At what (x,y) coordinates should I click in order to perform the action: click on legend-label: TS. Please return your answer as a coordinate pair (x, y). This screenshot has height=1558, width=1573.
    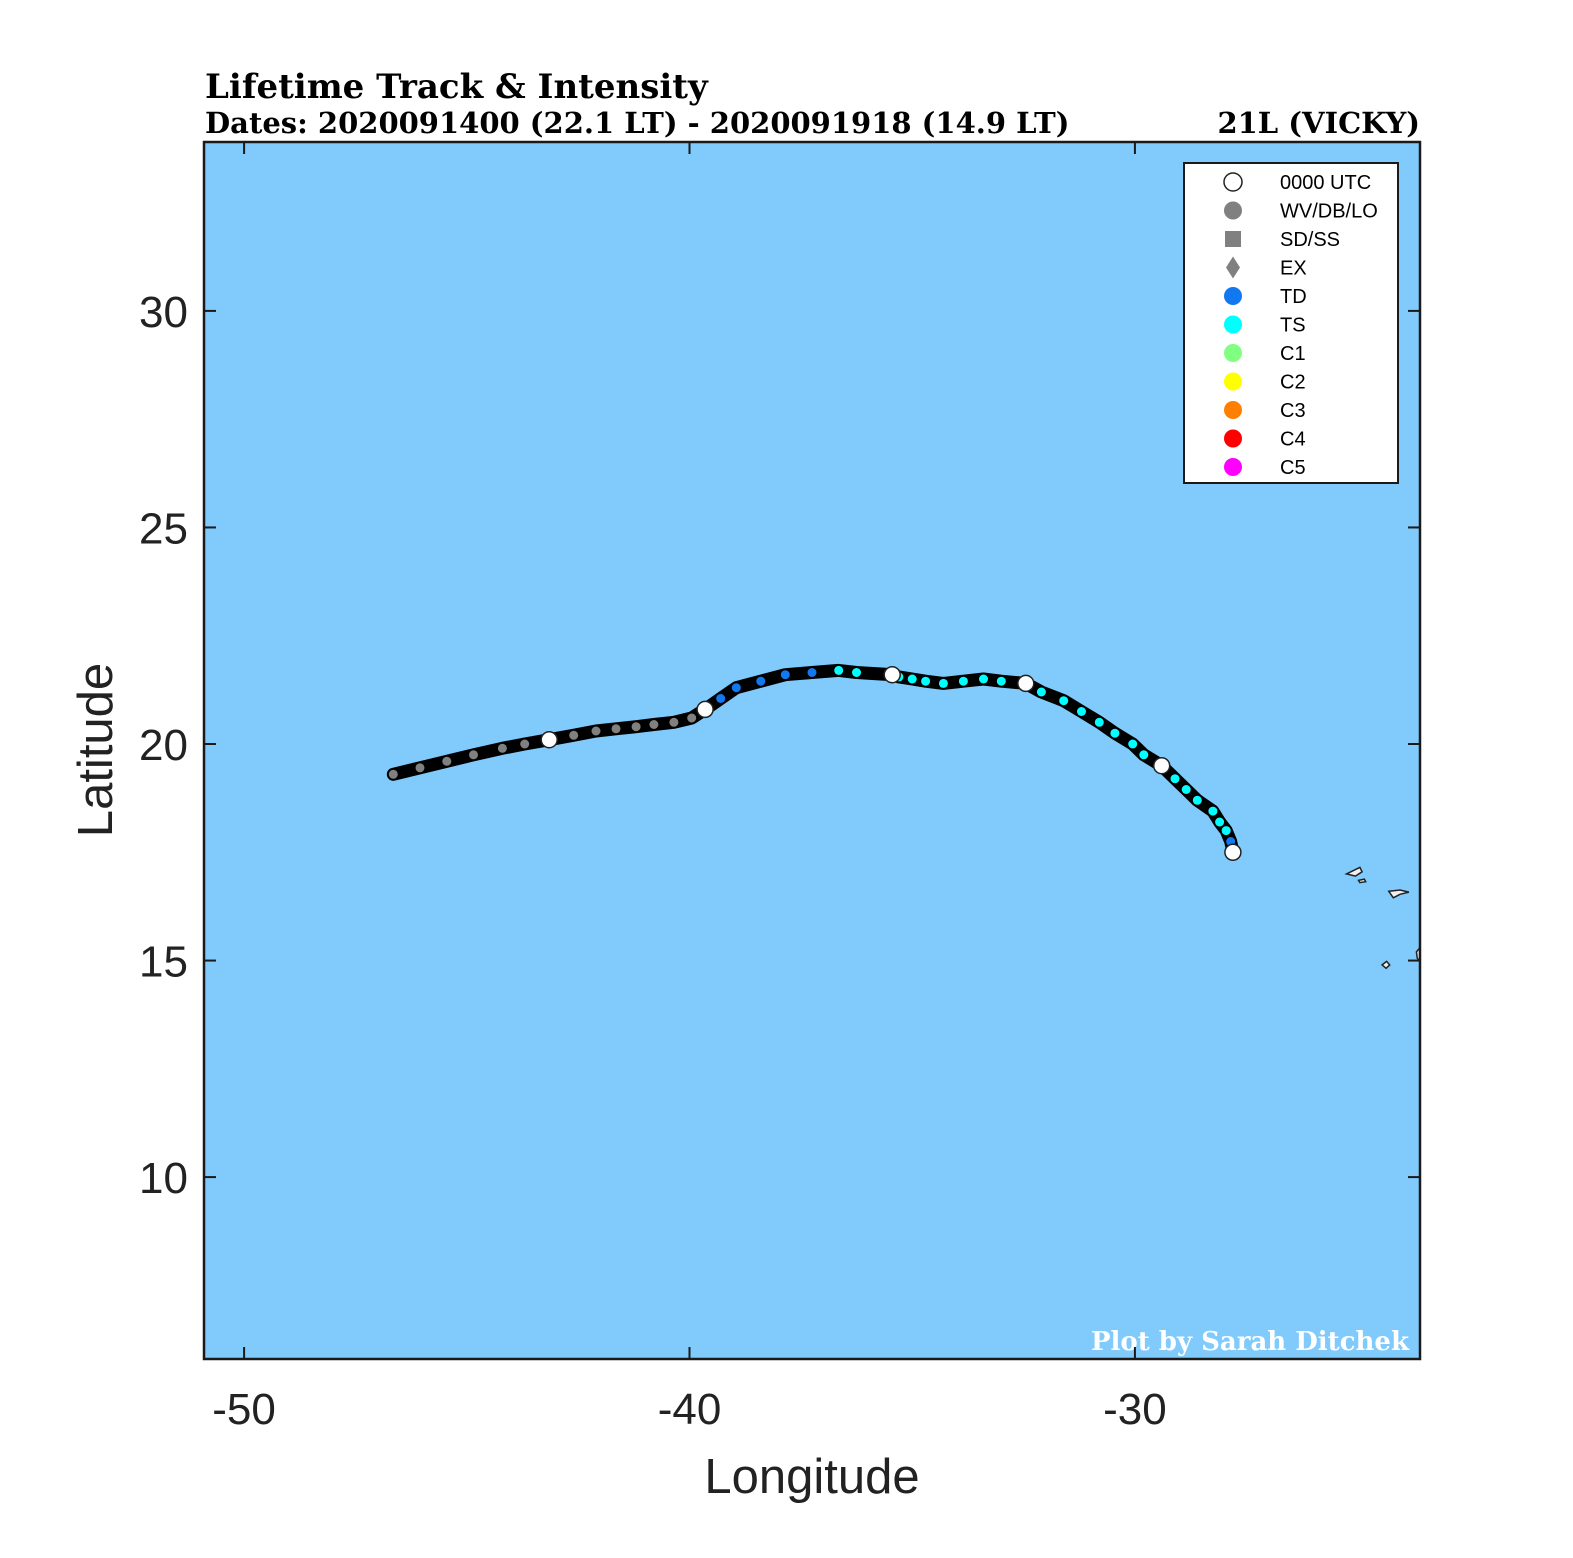
    Looking at the image, I should click on (1293, 326).